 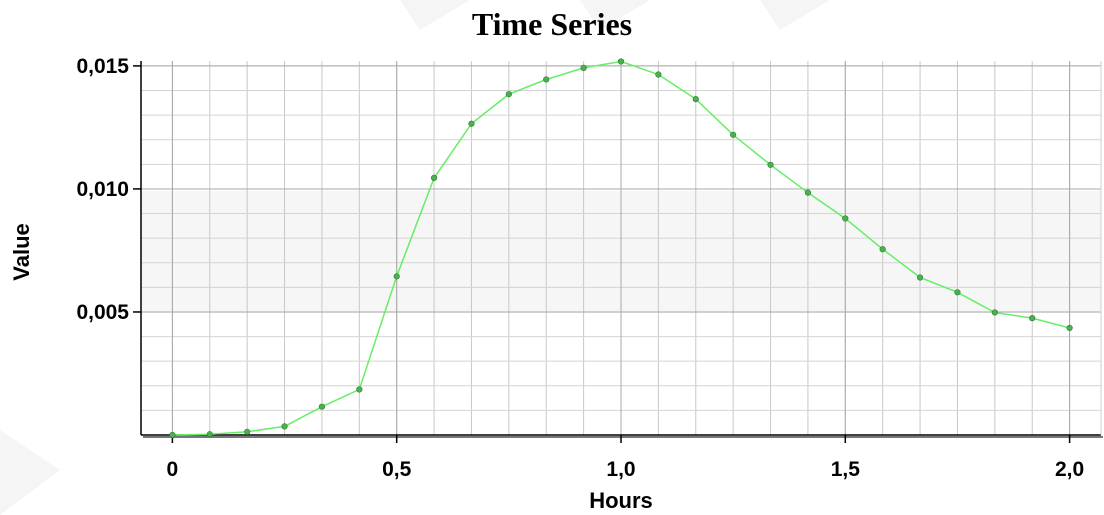 I want to click on y-axis-title: Value, so click(x=21, y=251).